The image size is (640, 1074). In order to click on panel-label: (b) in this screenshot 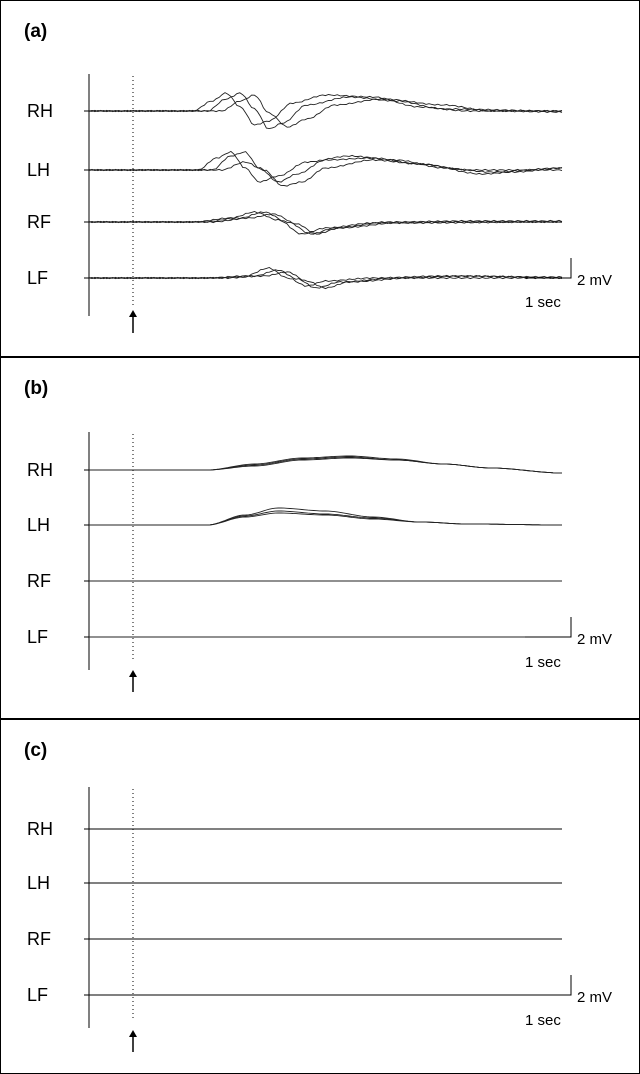, I will do `click(36, 388)`.